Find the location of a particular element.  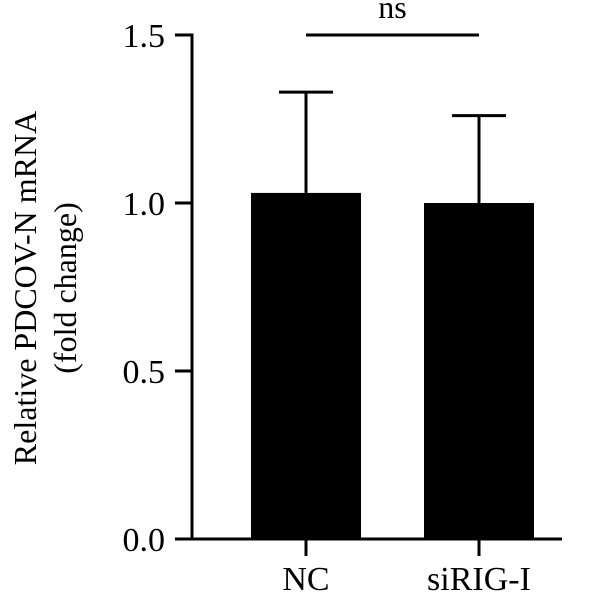

y-axis-title-line: (fold change) is located at coordinates (65, 287).